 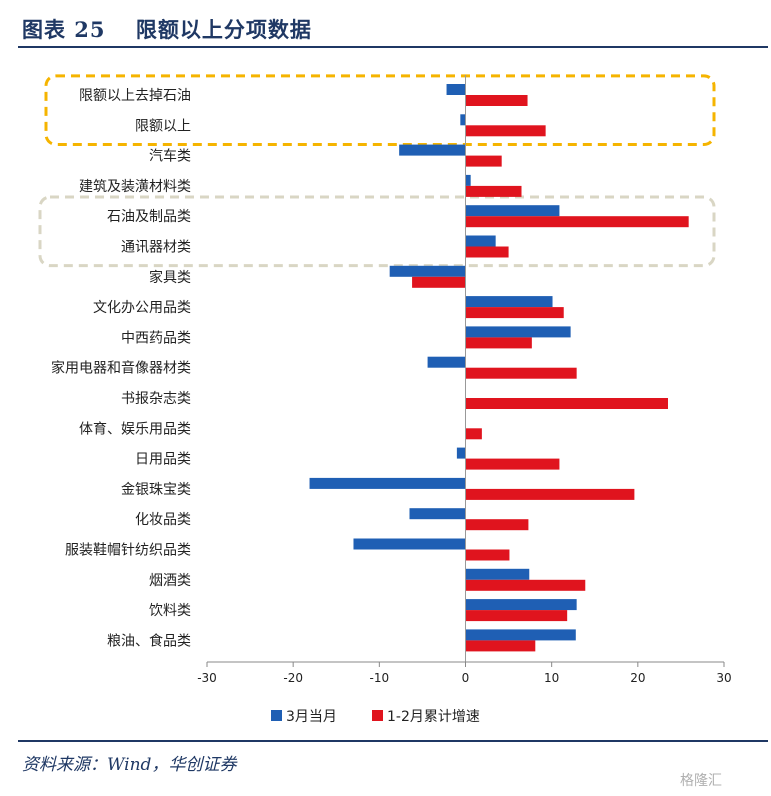 What do you see at coordinates (167, 29) in the screenshot?
I see `page-title: 图表 25 限额以上分项数据` at bounding box center [167, 29].